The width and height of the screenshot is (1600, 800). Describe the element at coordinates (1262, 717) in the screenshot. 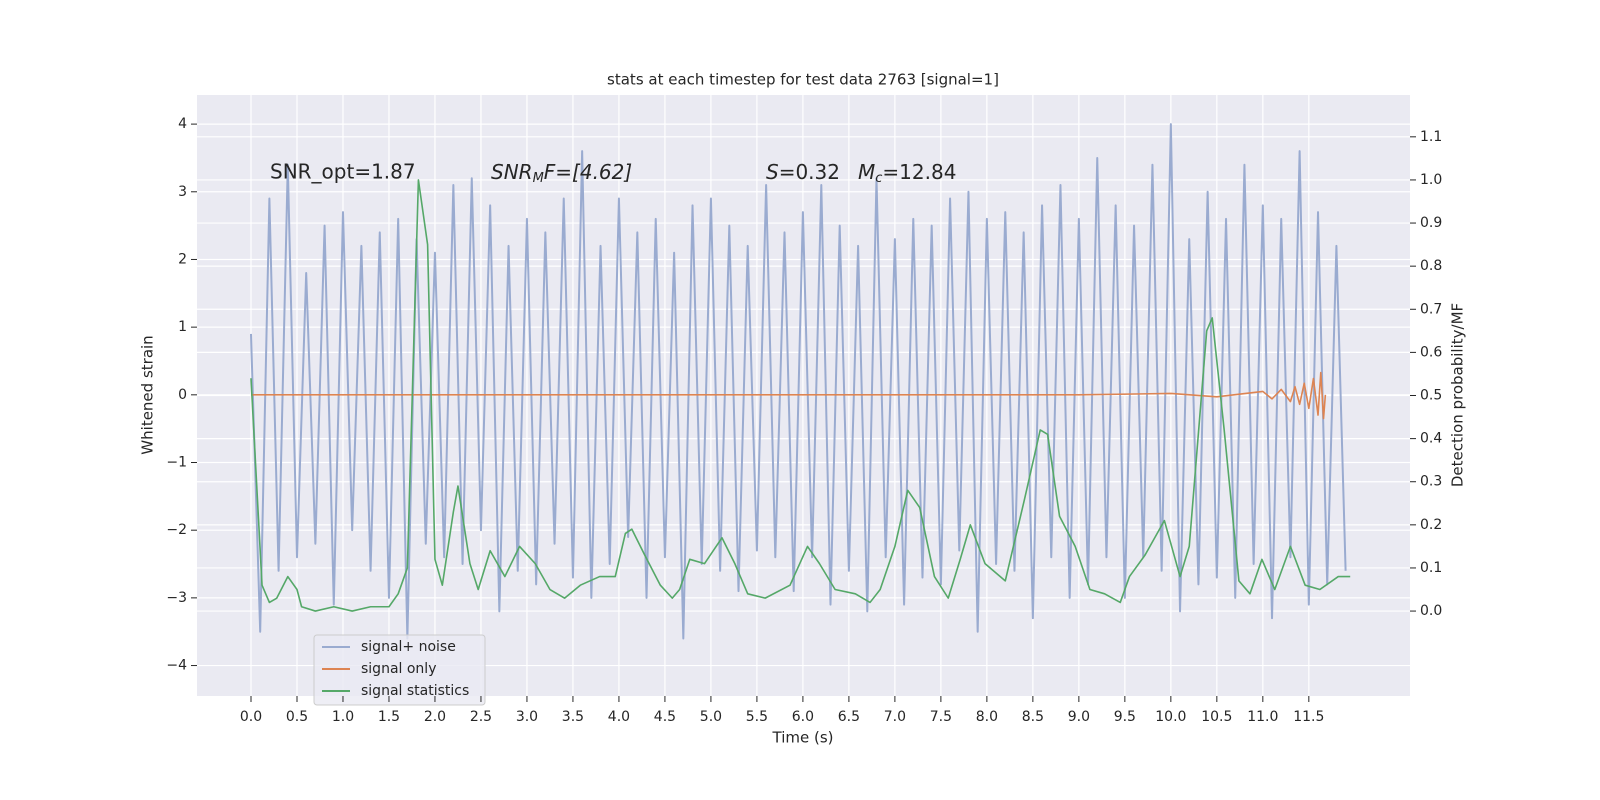

I see `x-tick-label: 11.0` at that location.